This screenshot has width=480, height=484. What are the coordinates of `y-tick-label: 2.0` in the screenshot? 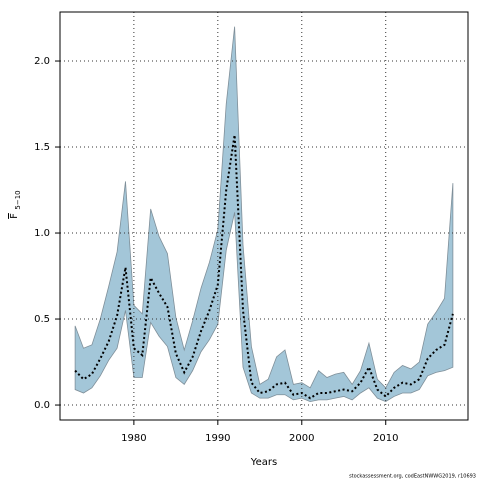 It's located at (42, 61).